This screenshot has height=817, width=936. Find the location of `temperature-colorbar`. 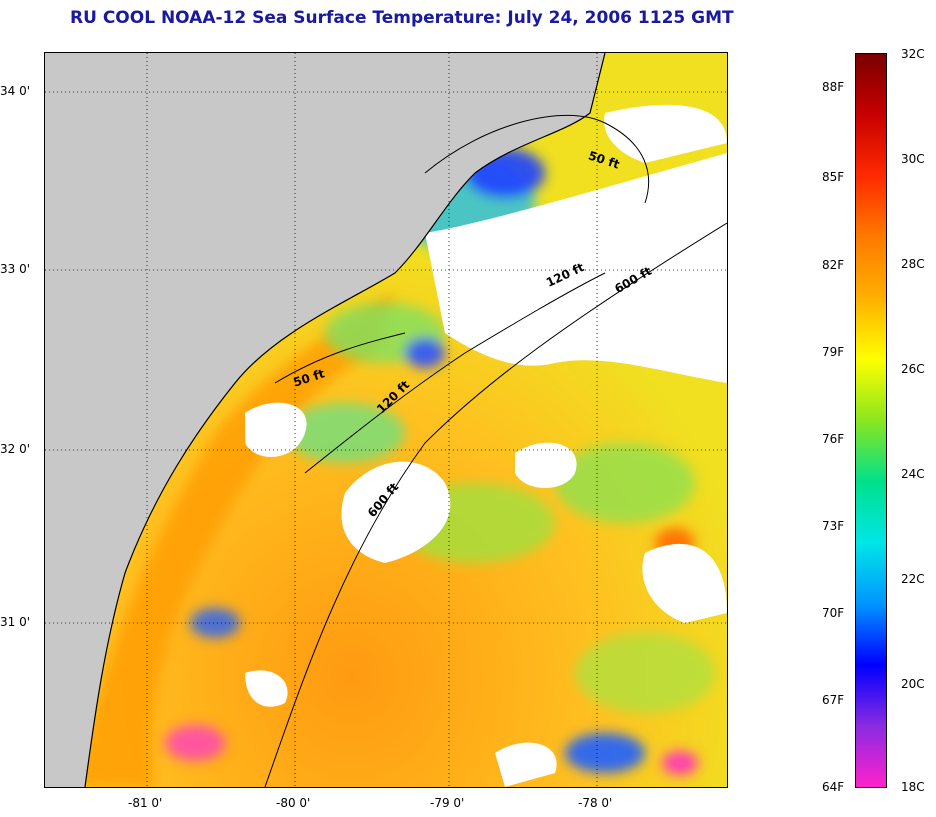

temperature-colorbar is located at coordinates (871, 420).